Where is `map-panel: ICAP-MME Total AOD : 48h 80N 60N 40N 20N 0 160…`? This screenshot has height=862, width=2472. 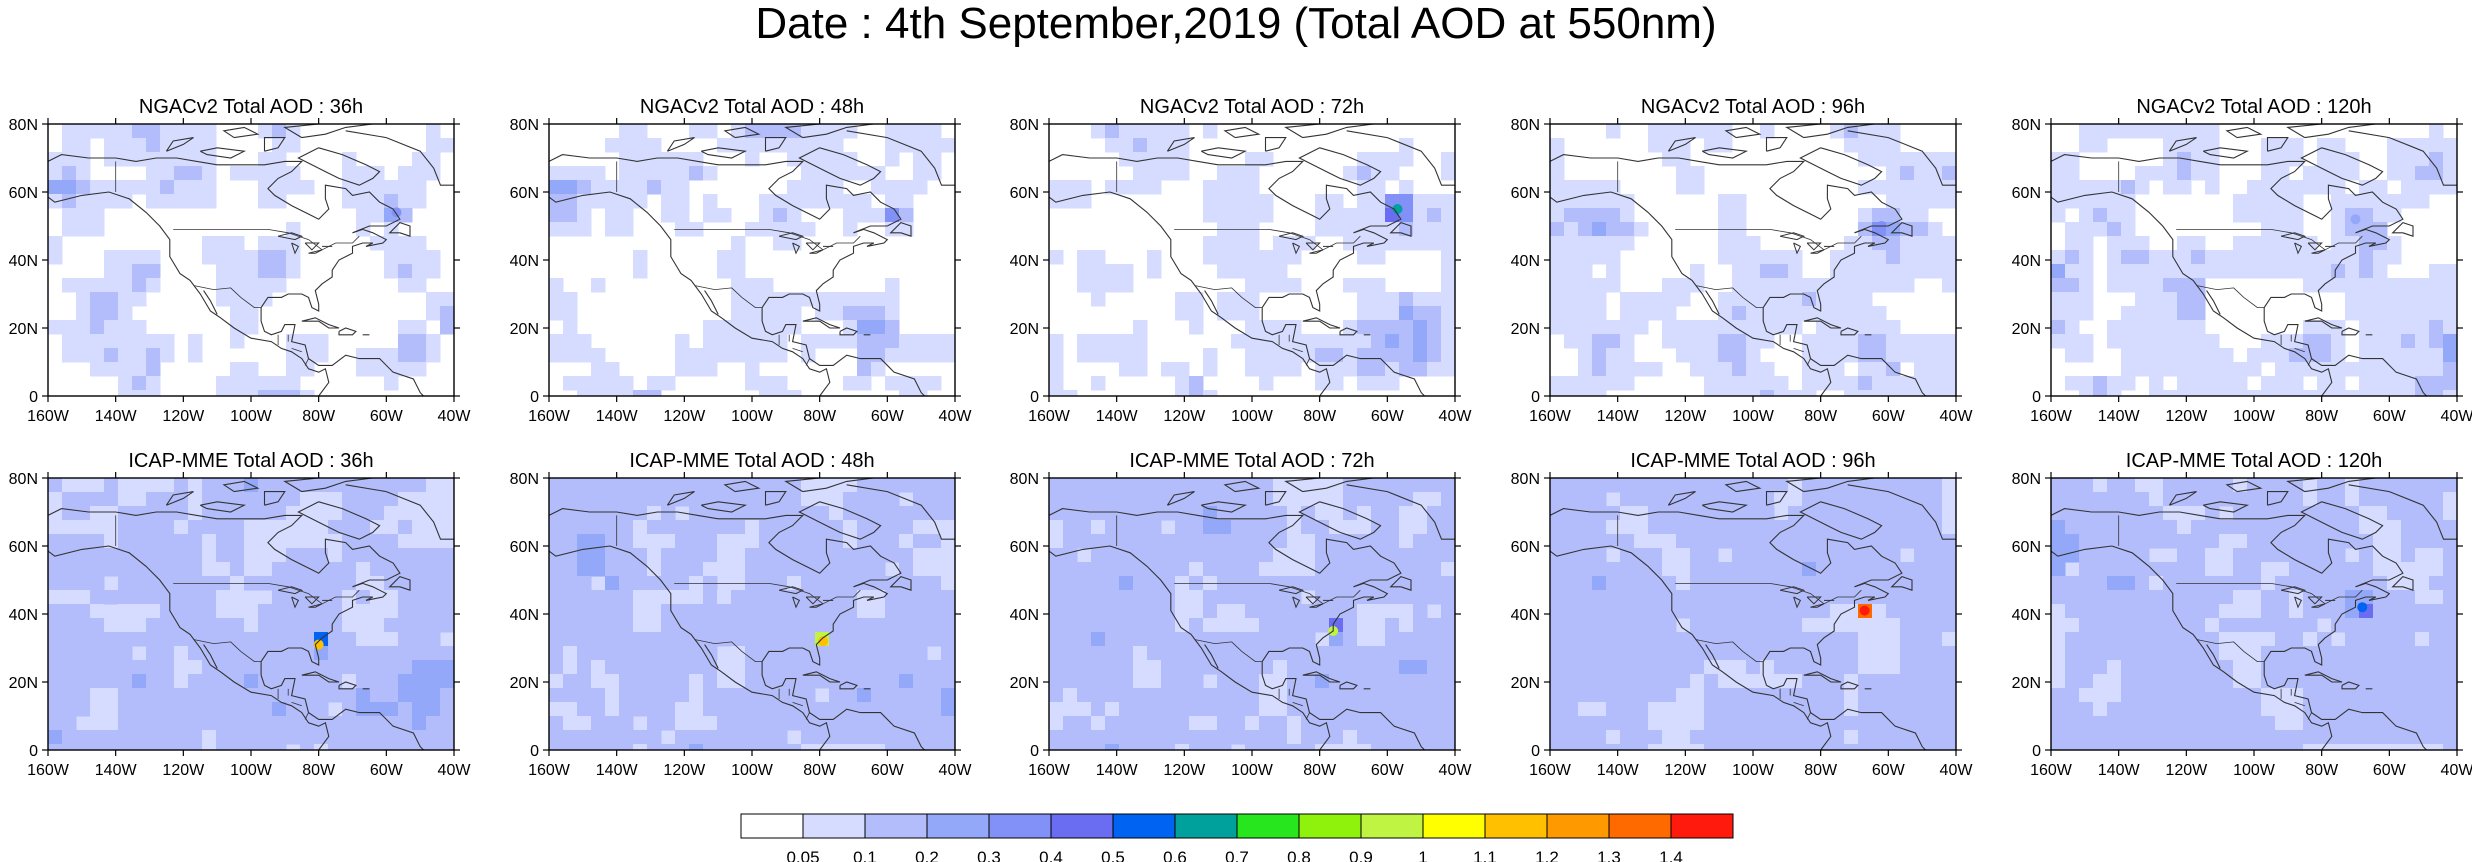
map-panel: ICAP-MME Total AOD : 48h 80N 60N 40N 20N 0 160… is located at coordinates (741, 614).